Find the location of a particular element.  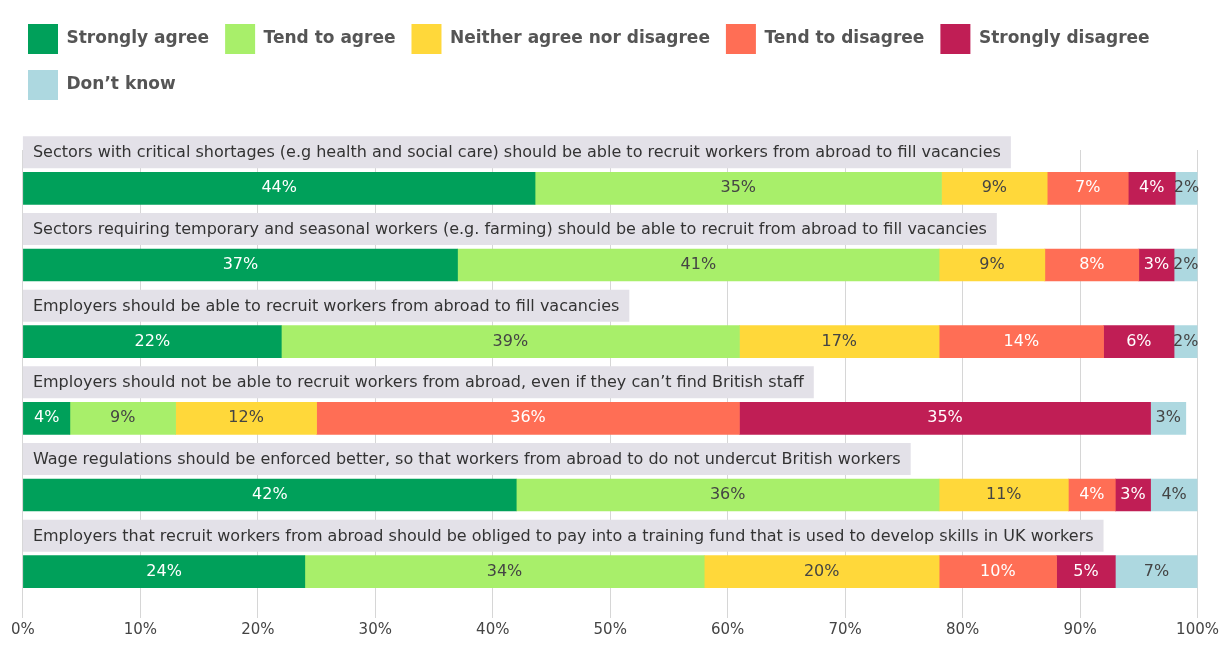

data-label: 24% is located at coordinates (164, 570).